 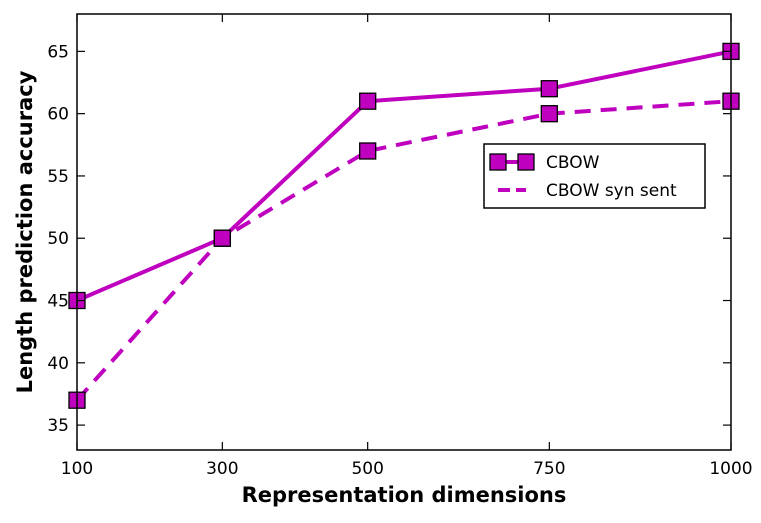 What do you see at coordinates (573, 163) in the screenshot?
I see `legend-label-1: CBOW` at bounding box center [573, 163].